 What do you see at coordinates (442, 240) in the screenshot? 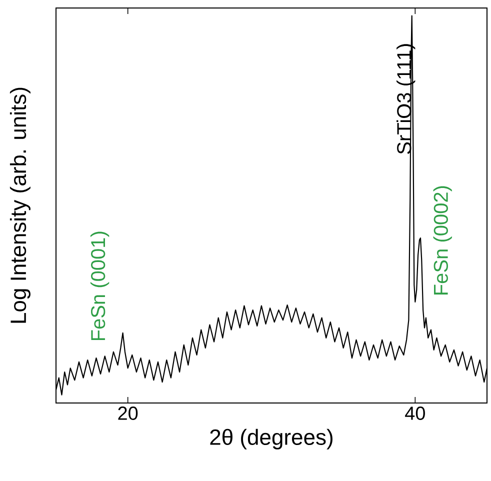
I see `annotation: FeSn (0002)` at bounding box center [442, 240].